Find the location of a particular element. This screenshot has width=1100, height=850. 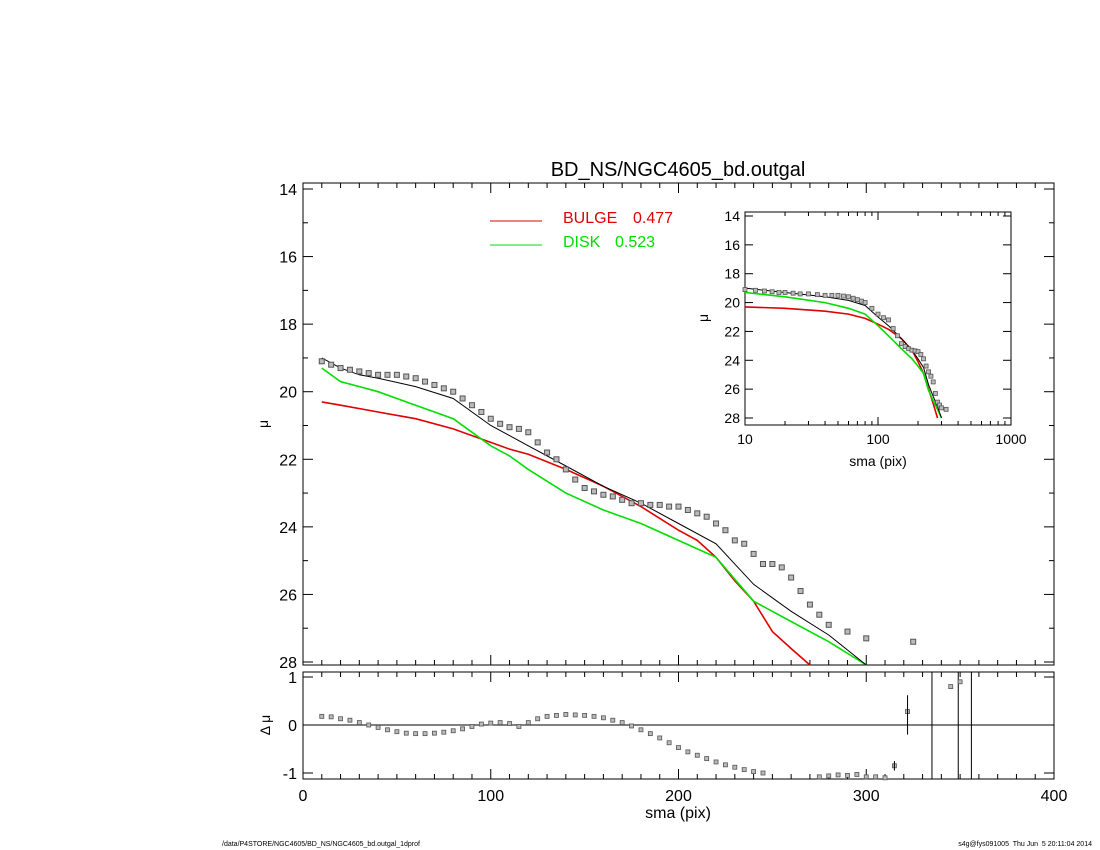

inset-y-tick-label: 22 is located at coordinates (732, 331).